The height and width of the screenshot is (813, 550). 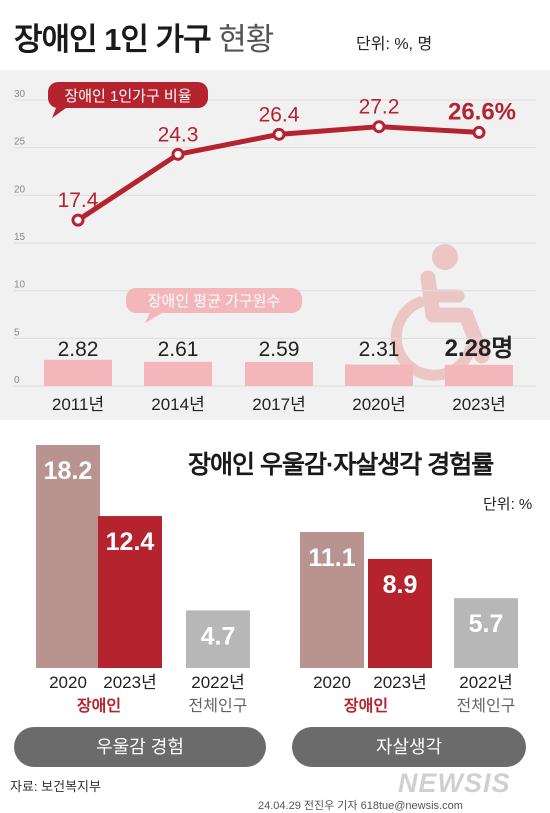 I want to click on y-tick-label: 15, so click(x=20, y=237).